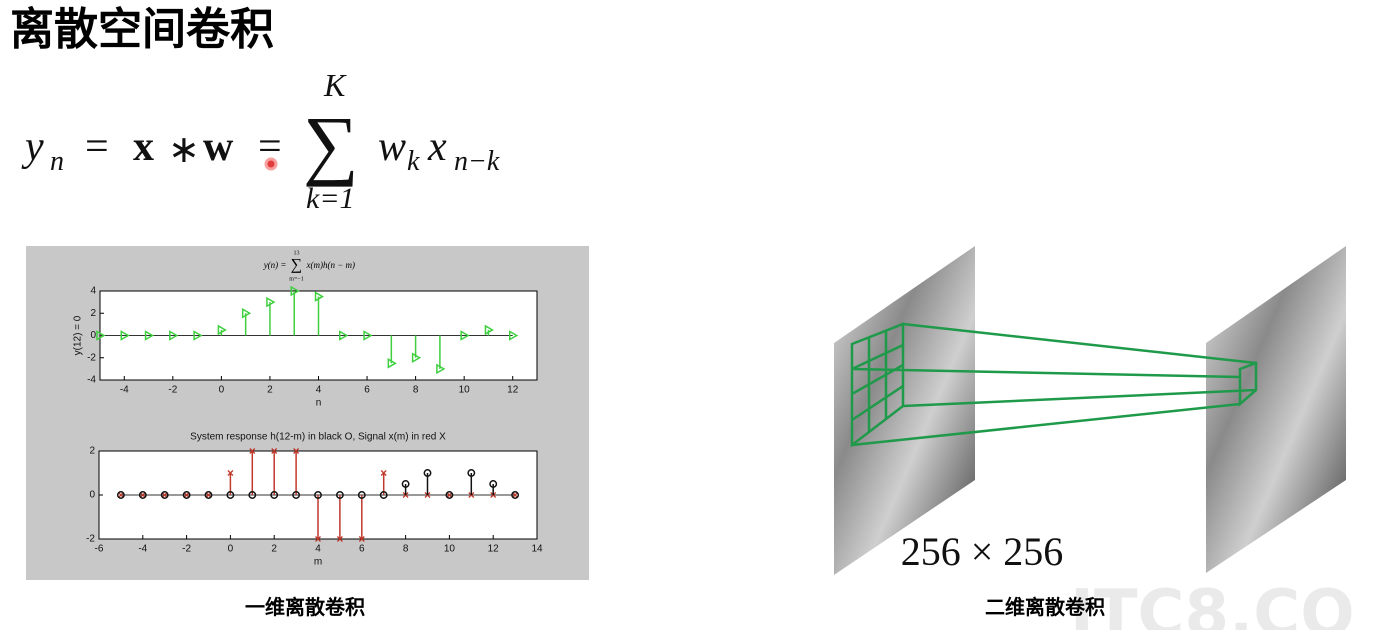 The height and width of the screenshot is (630, 1395). Describe the element at coordinates (91, 380) in the screenshot. I see `y-tick-label: -4` at that location.